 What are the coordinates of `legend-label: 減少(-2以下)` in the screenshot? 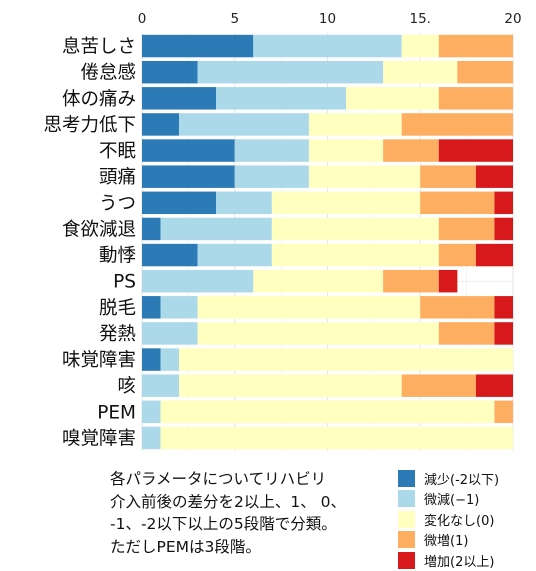 It's located at (462, 480).